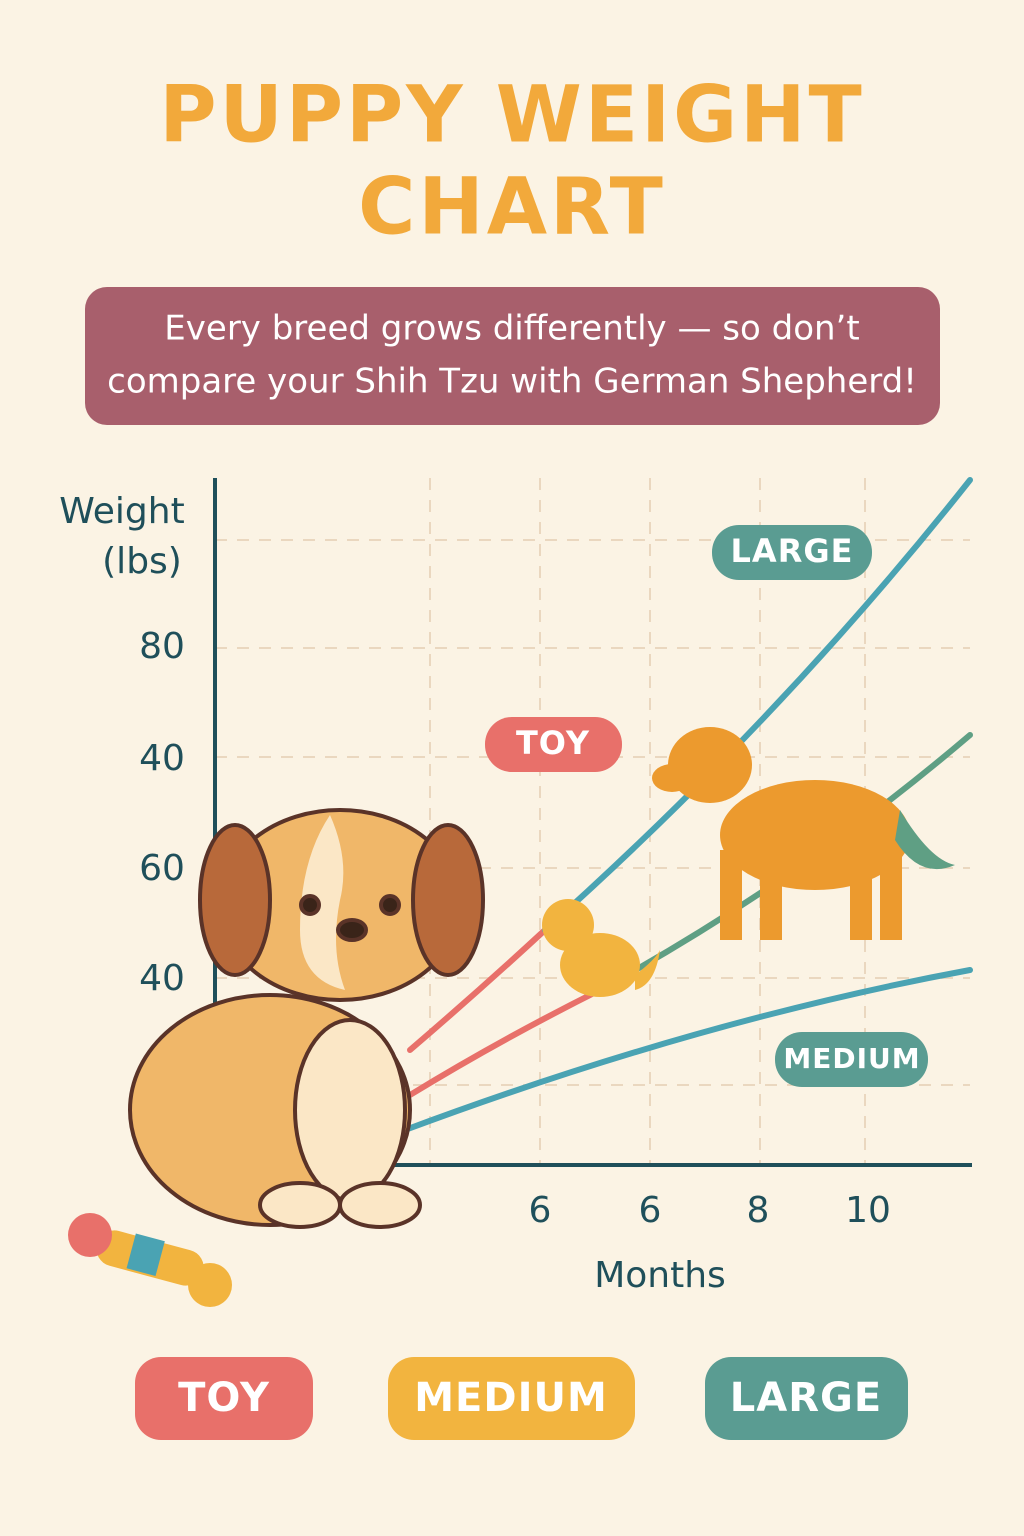 The width and height of the screenshot is (1024, 1536). Describe the element at coordinates (162, 868) in the screenshot. I see `y-tick-label: 60` at that location.